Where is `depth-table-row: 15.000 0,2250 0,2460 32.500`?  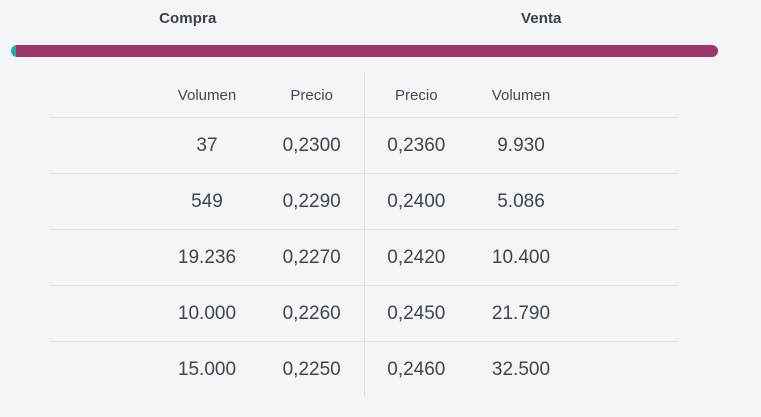
depth-table-row: 15.000 0,2250 0,2460 32.500 is located at coordinates (364, 369).